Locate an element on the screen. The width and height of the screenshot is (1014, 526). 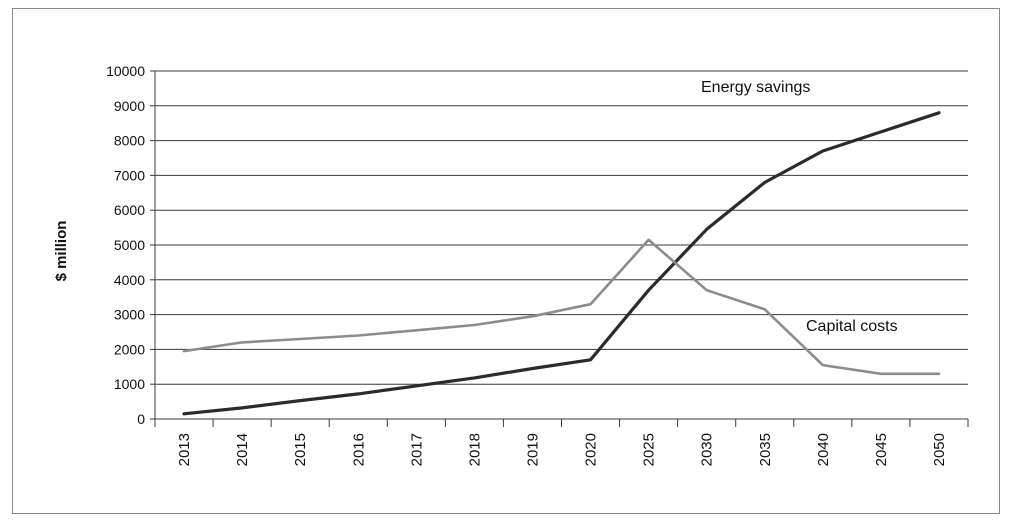
x-tick-label: 2020 is located at coordinates (591, 449).